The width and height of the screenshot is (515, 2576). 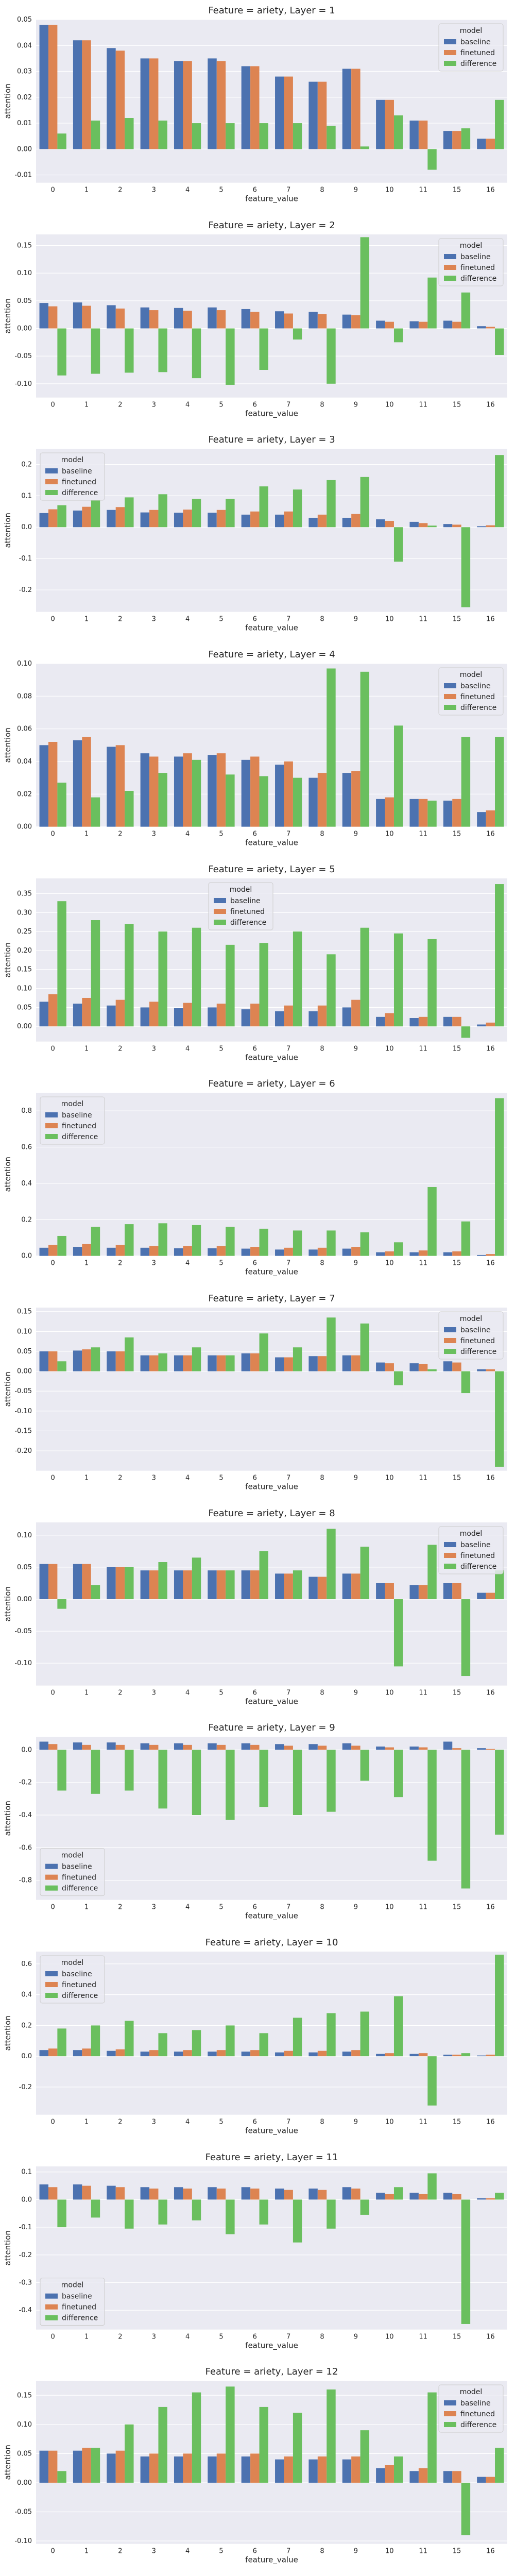 What do you see at coordinates (450, 1566) in the screenshot?
I see `legend-swatch-difference` at bounding box center [450, 1566].